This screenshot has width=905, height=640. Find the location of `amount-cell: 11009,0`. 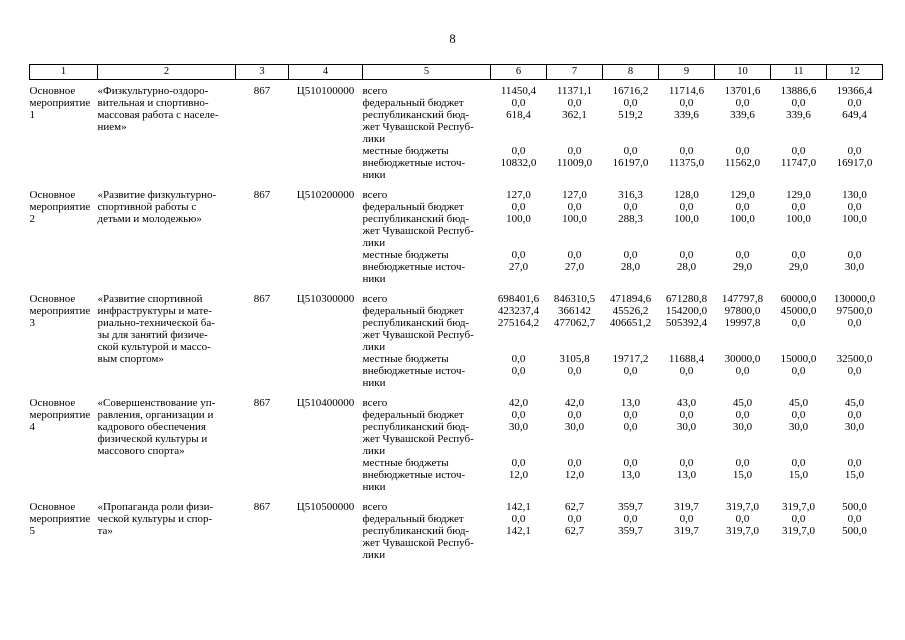

amount-cell: 11009,0 is located at coordinates (574, 162).